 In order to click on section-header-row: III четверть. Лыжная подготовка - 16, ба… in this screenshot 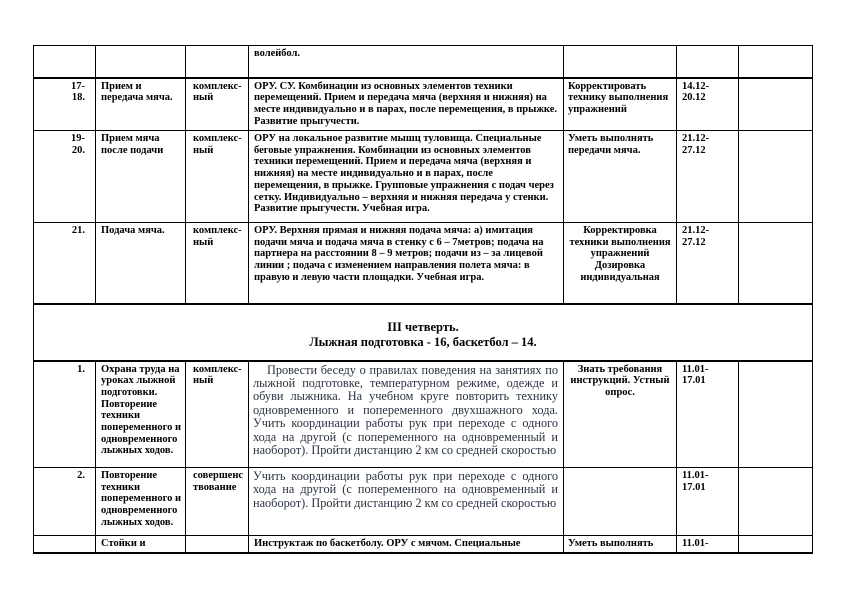, I will do `click(423, 332)`.